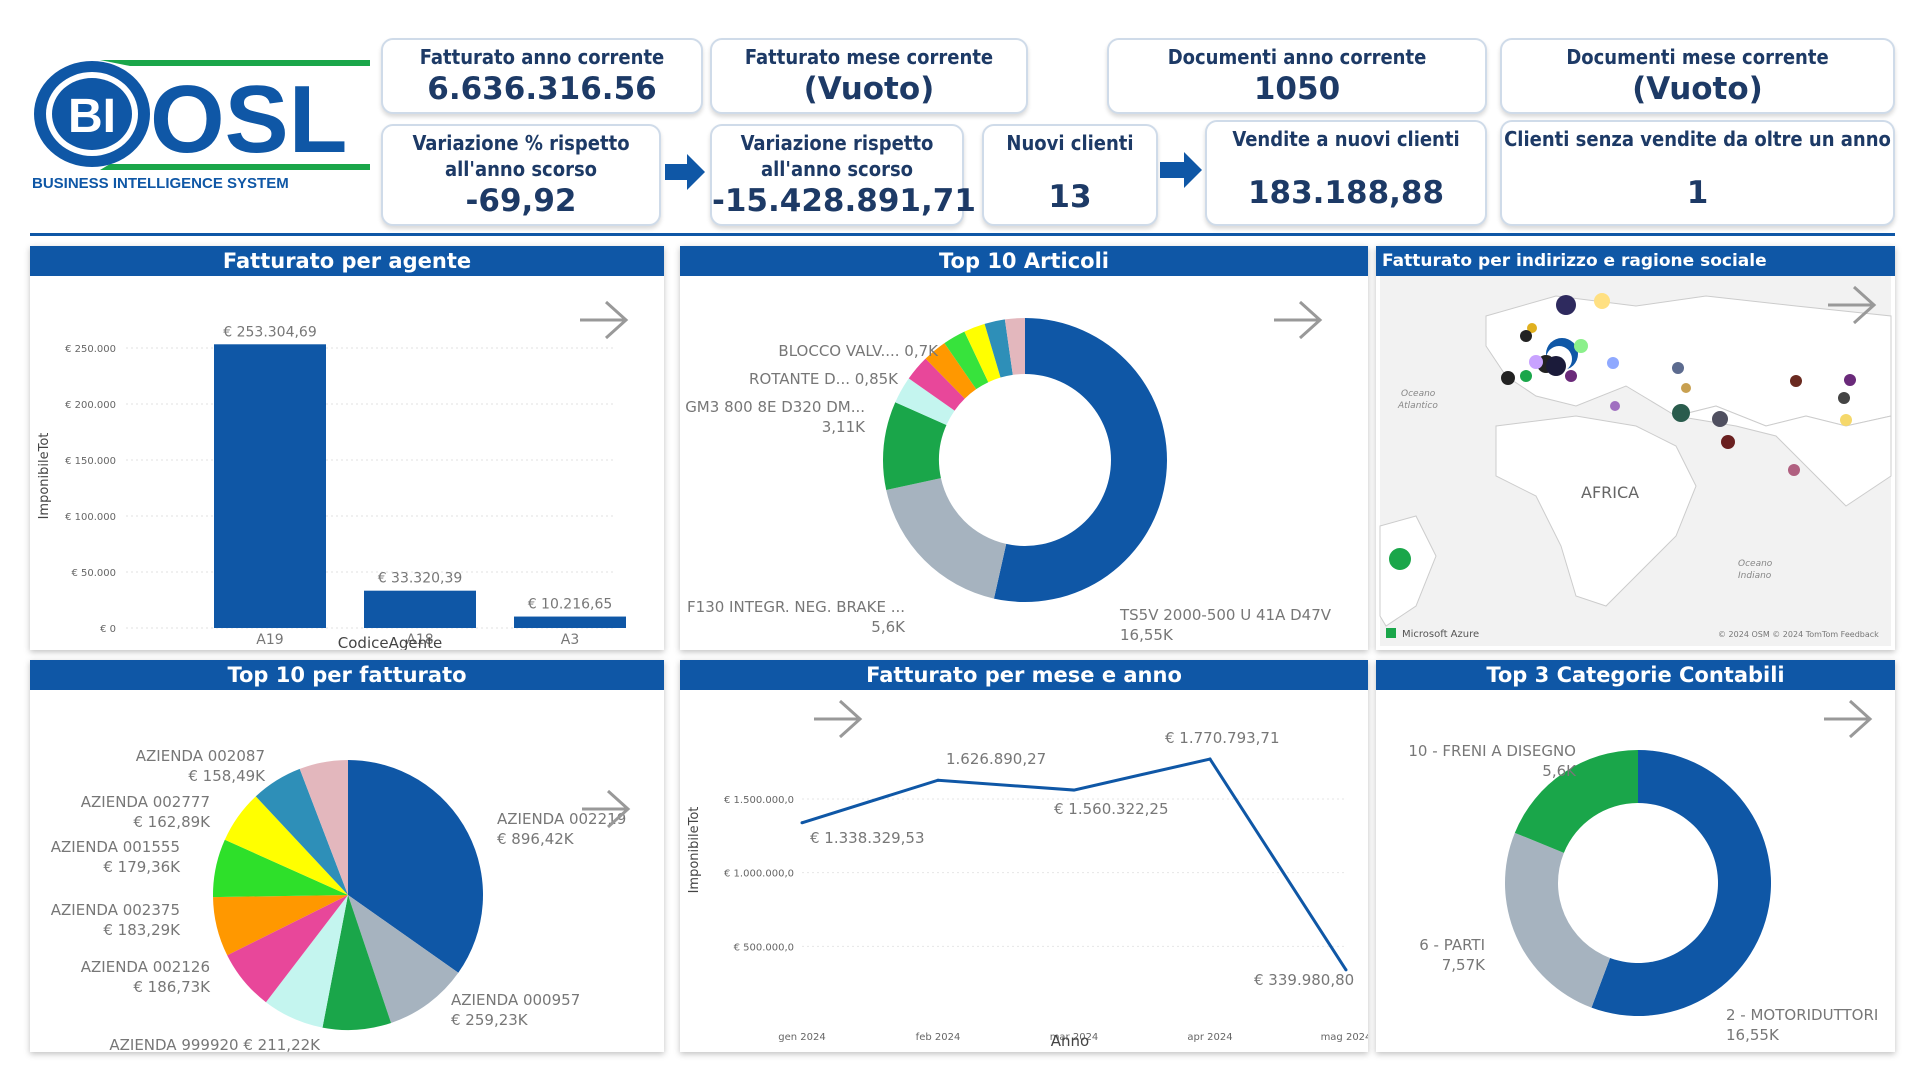 This screenshot has height=1080, width=1920. I want to click on slice-label: € 179,36K, so click(142, 867).